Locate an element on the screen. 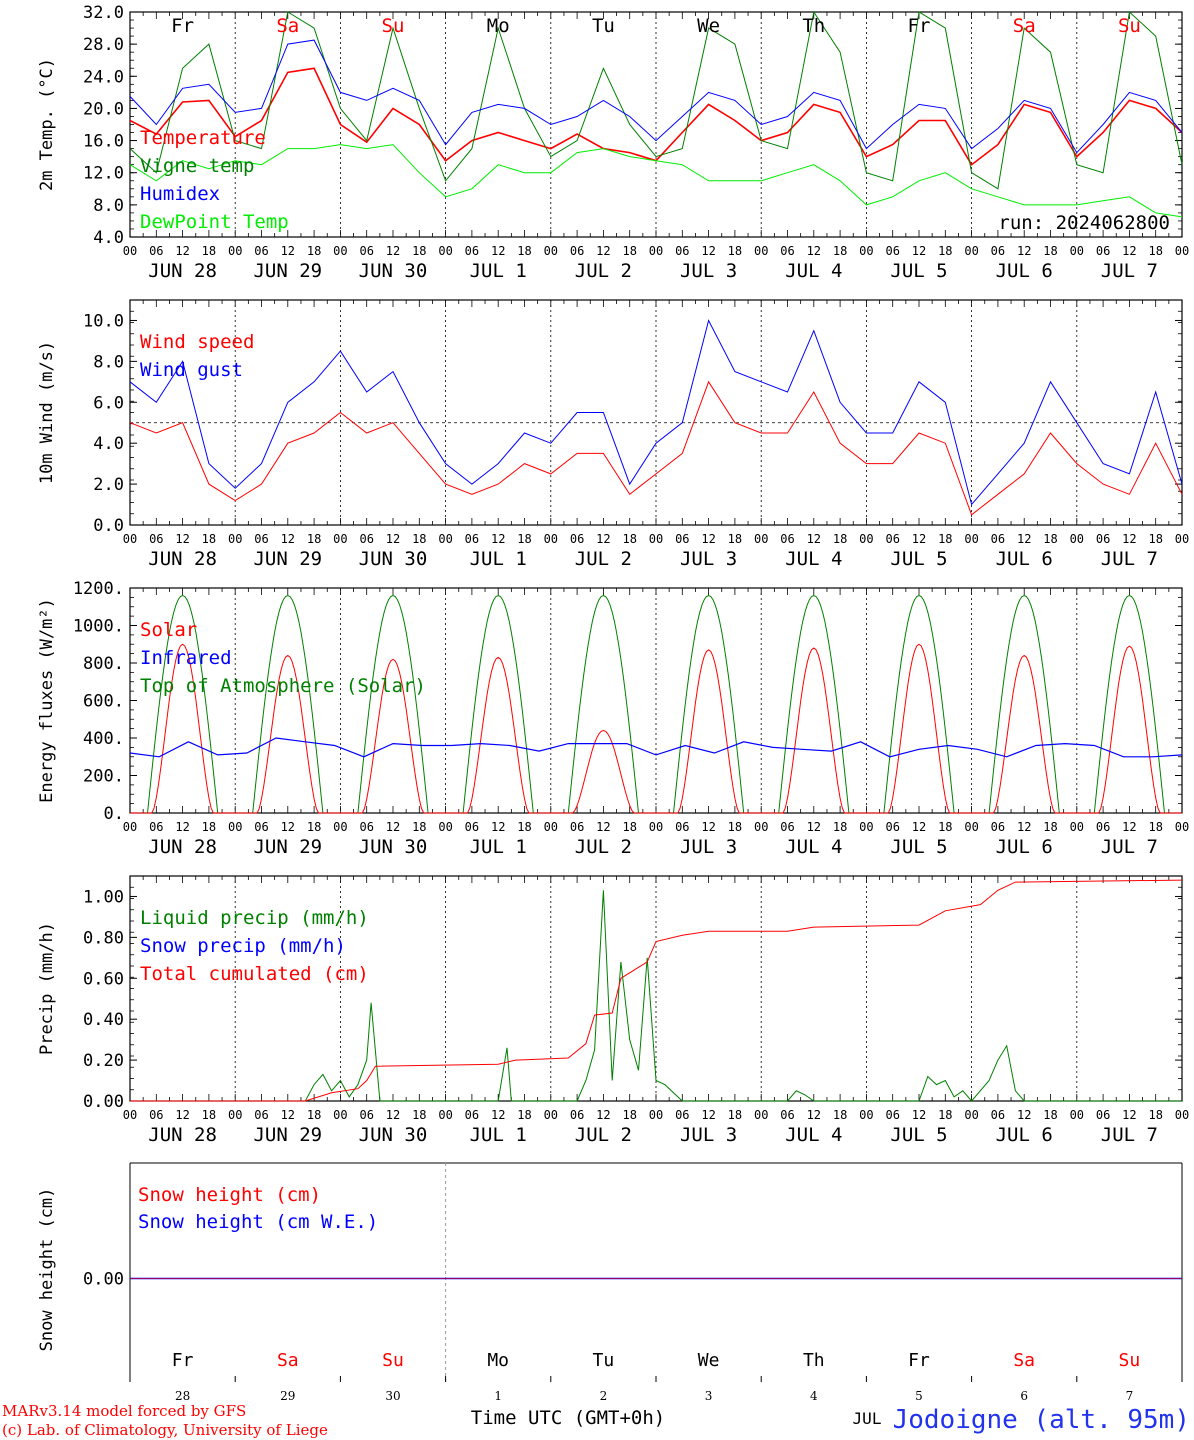 The height and width of the screenshot is (1440, 1194). date-label: JUL 6 is located at coordinates (1024, 271).